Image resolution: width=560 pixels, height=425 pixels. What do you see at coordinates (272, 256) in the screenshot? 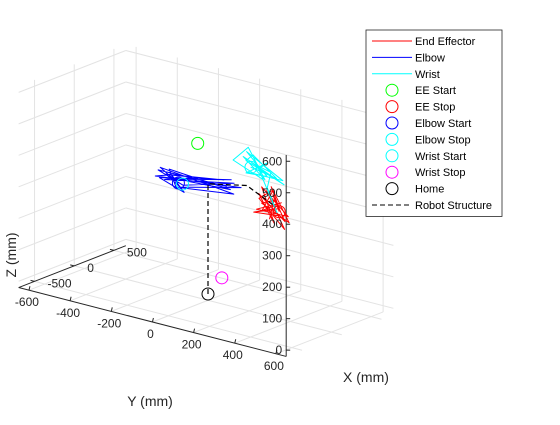
I see `z-tick-label: 300` at bounding box center [272, 256].